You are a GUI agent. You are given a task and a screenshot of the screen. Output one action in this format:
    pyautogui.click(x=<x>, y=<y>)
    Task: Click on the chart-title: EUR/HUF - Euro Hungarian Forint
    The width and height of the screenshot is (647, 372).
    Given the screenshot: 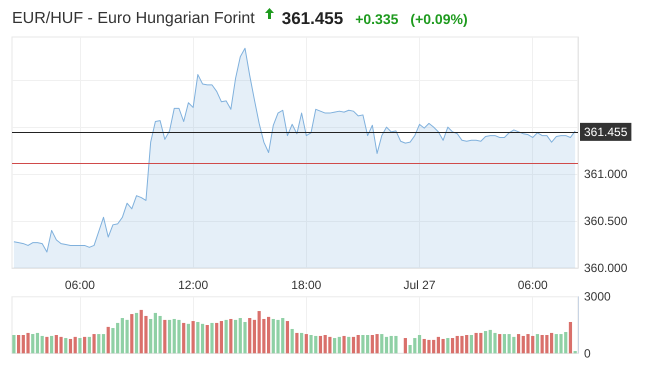 What is the action you would take?
    pyautogui.click(x=133, y=19)
    